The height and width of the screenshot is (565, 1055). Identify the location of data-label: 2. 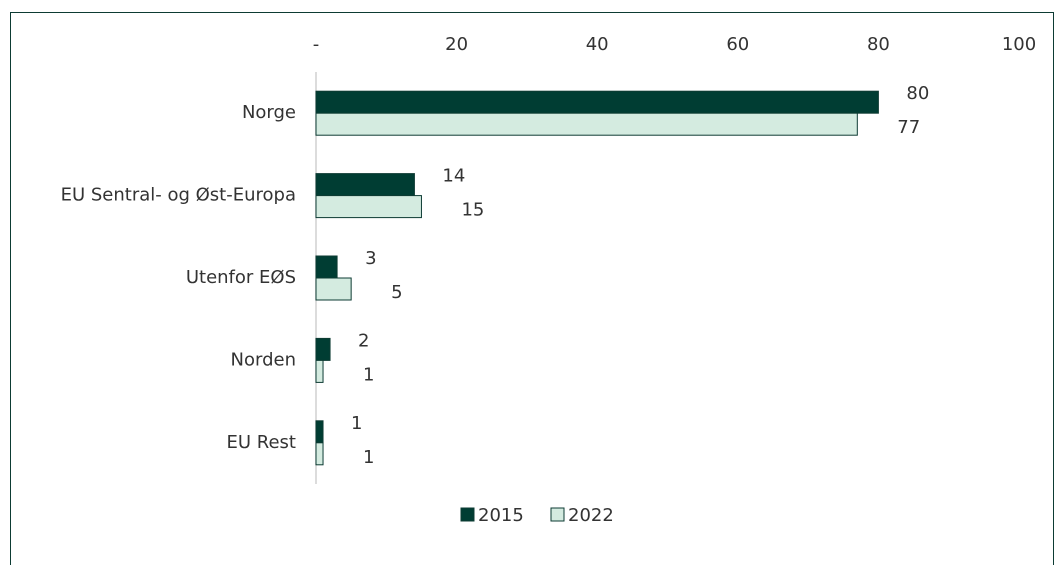
(363, 340).